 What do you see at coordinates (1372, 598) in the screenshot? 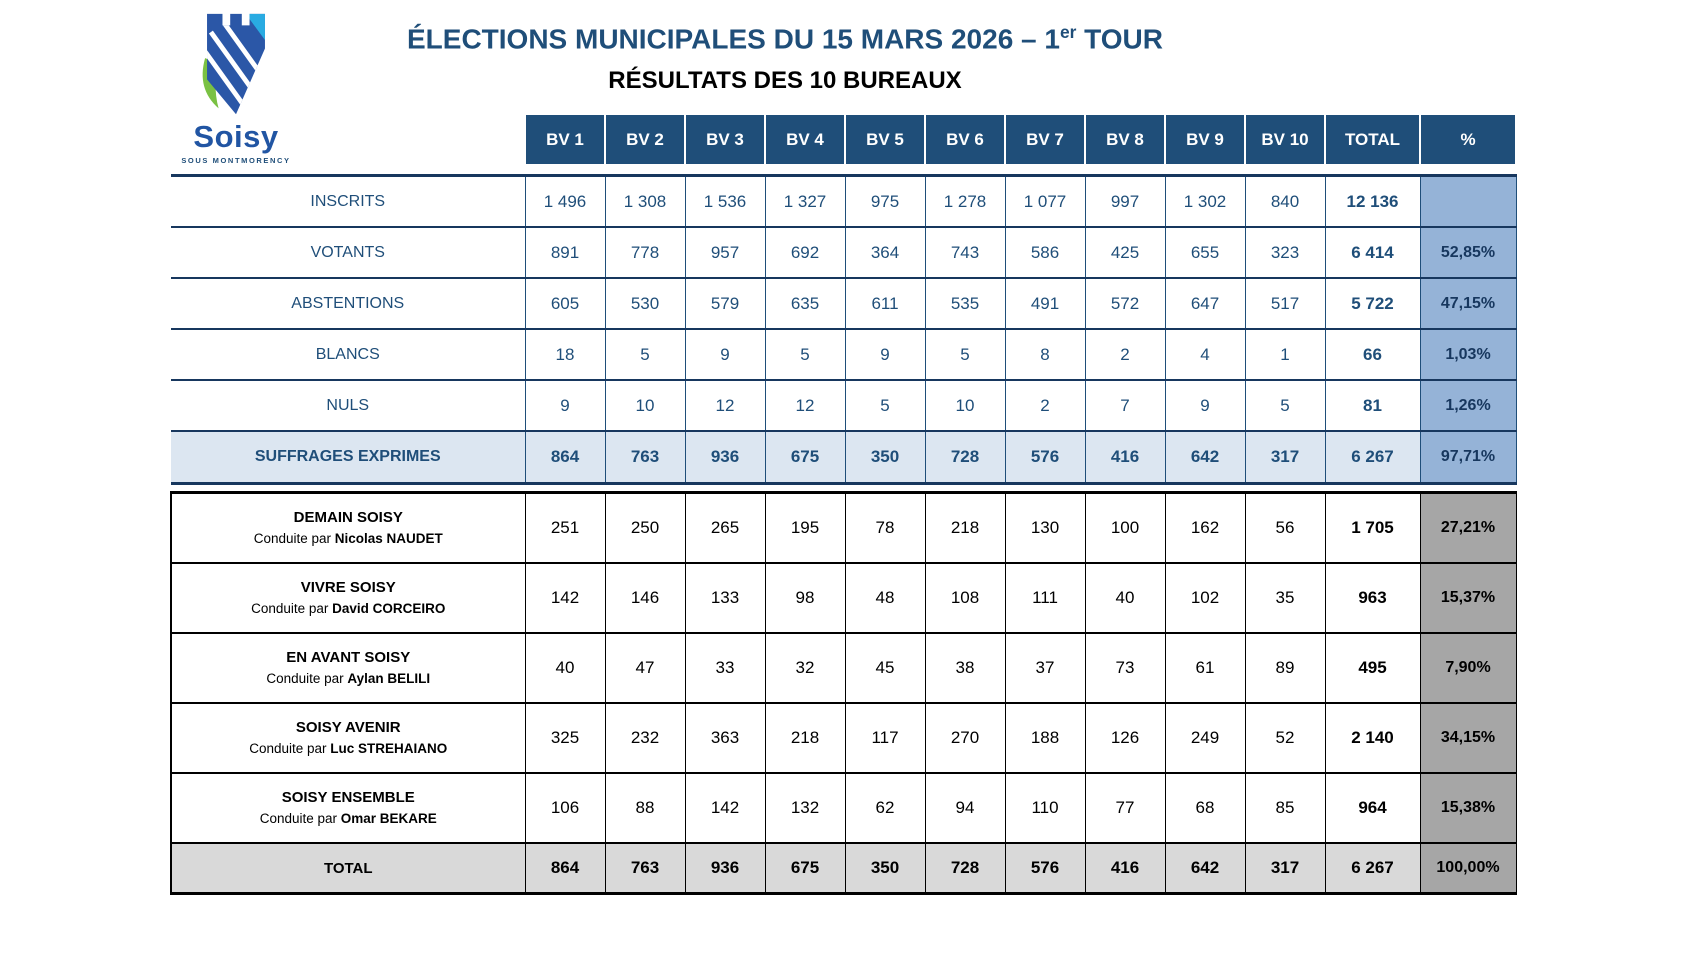
I see `cell-total: 963` at bounding box center [1372, 598].